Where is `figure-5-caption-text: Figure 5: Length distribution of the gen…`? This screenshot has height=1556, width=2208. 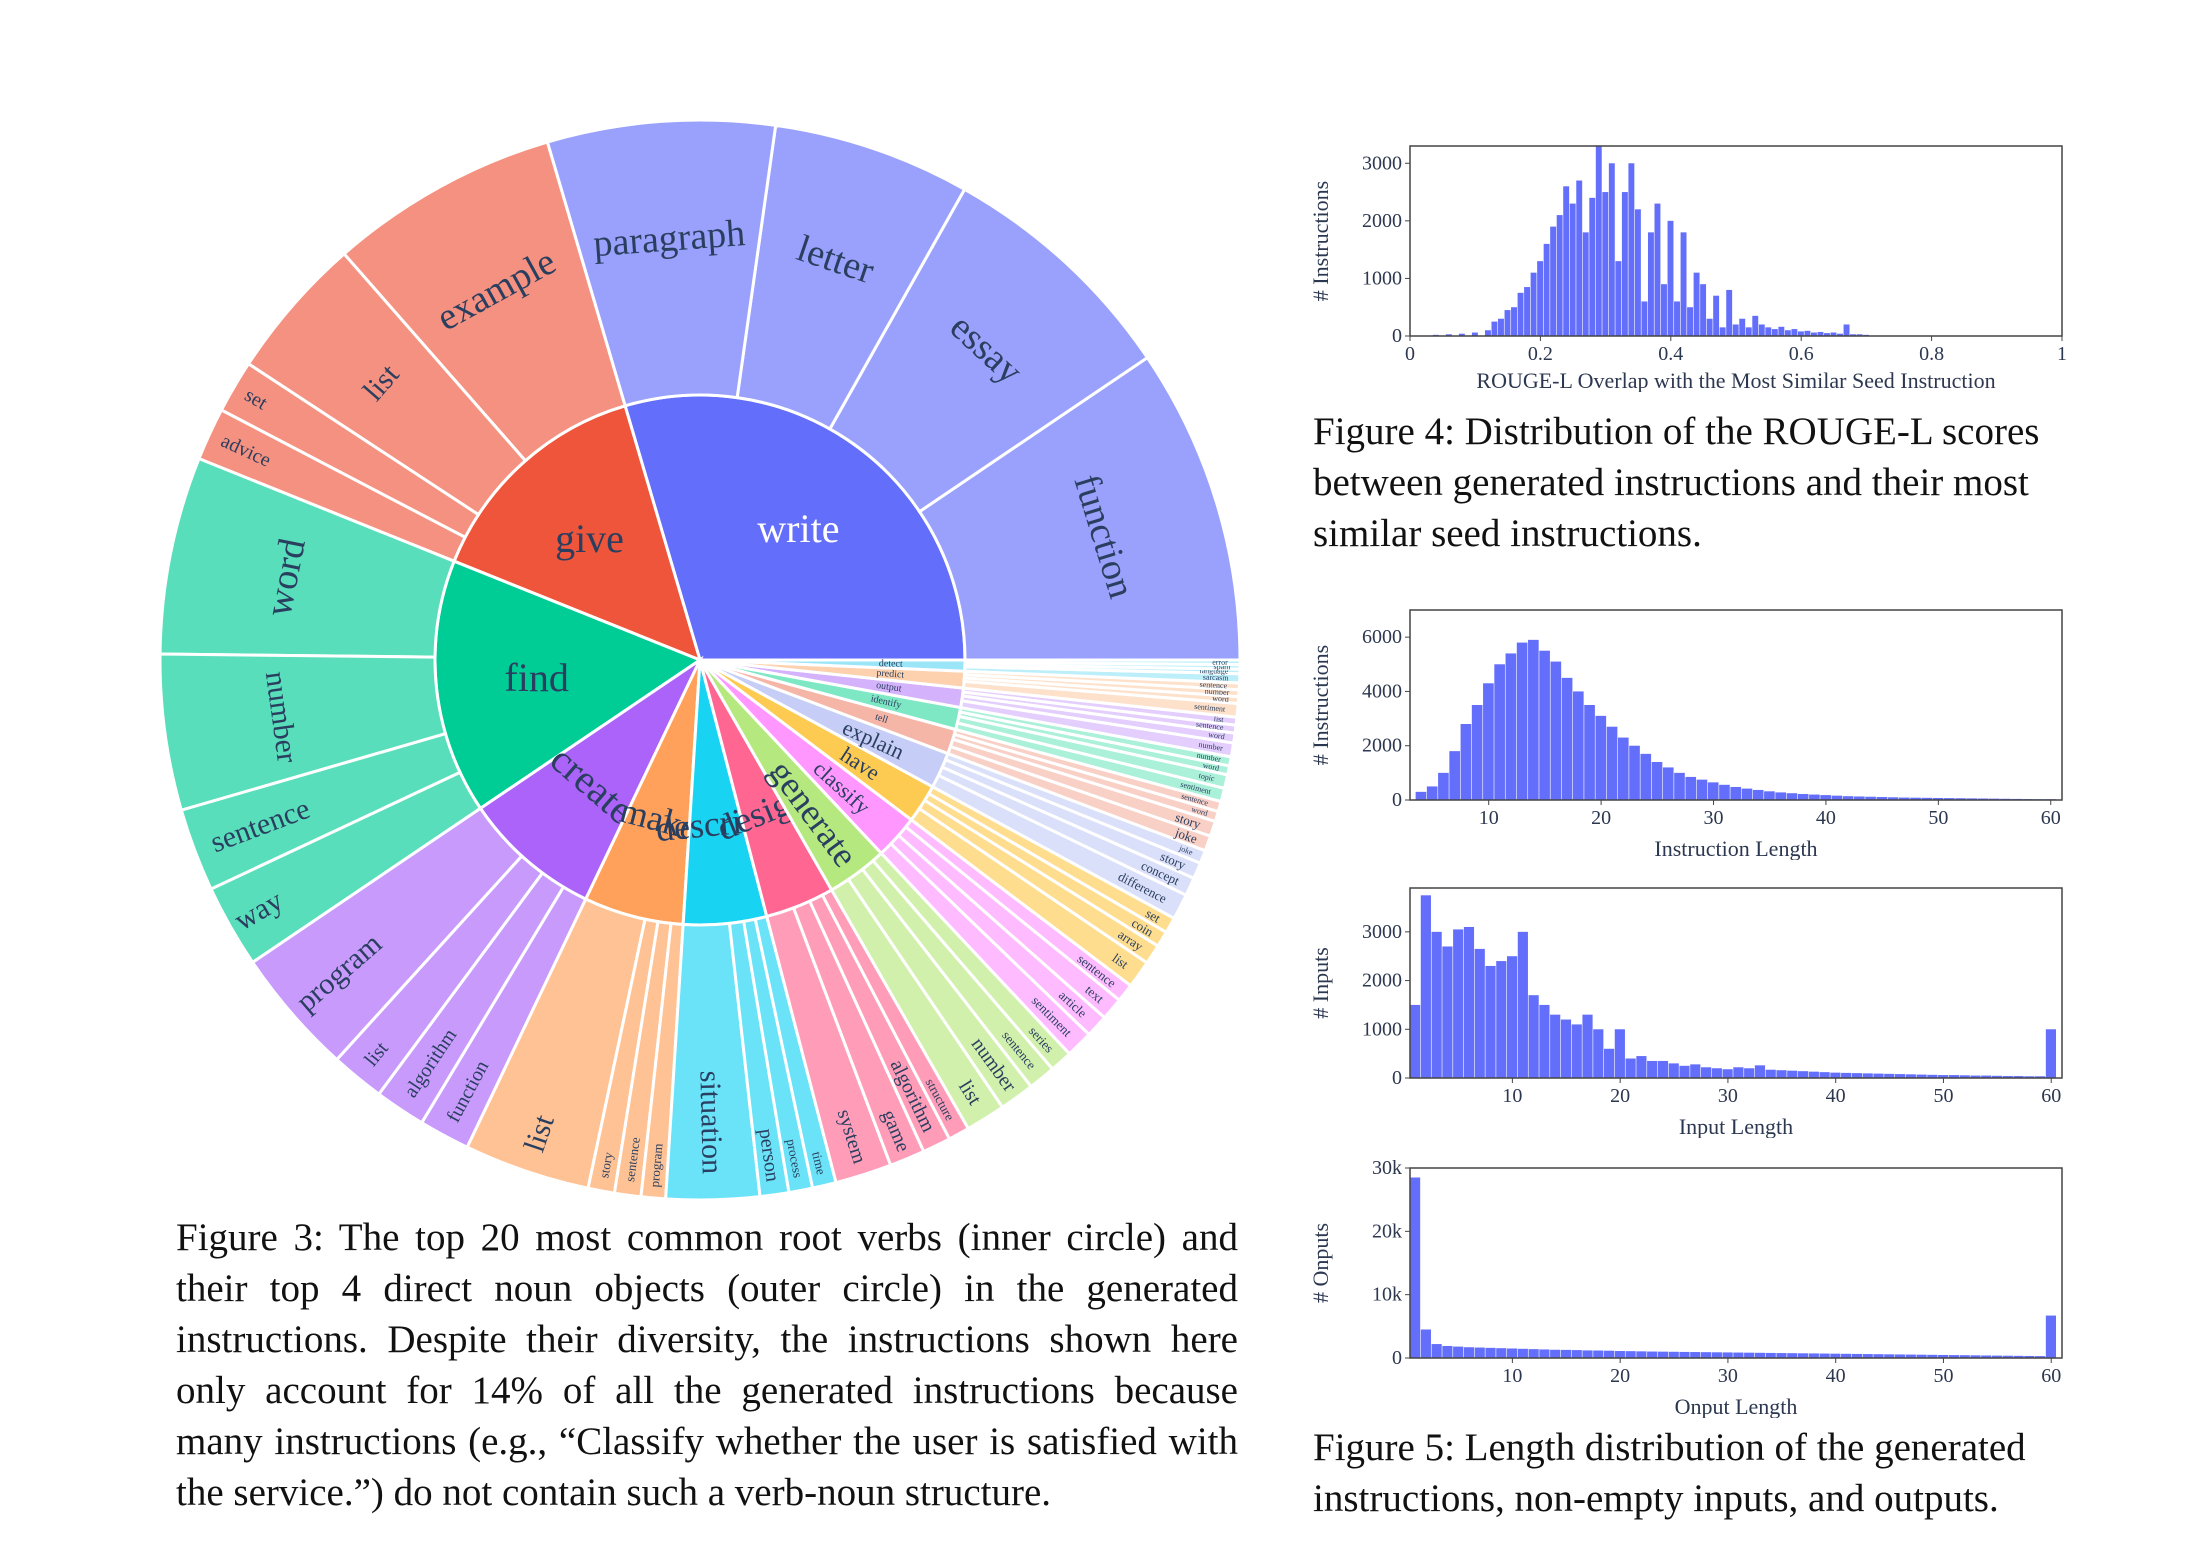 figure-5-caption-text: Figure 5: Length distribution of the gen… is located at coordinates (1669, 1473).